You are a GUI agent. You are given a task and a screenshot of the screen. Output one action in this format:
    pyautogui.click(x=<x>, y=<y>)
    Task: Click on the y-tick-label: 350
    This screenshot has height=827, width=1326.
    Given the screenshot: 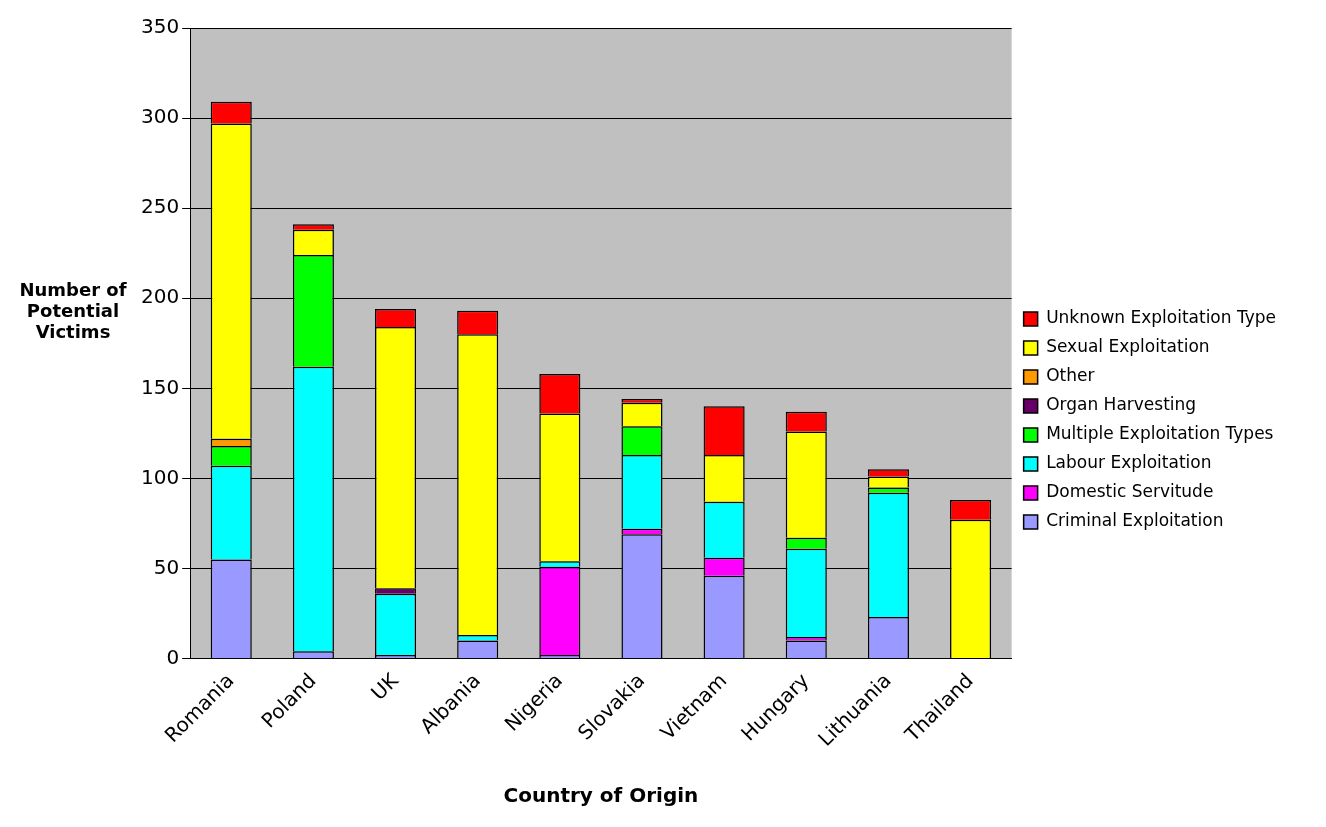 What is the action you would take?
    pyautogui.click(x=160, y=26)
    